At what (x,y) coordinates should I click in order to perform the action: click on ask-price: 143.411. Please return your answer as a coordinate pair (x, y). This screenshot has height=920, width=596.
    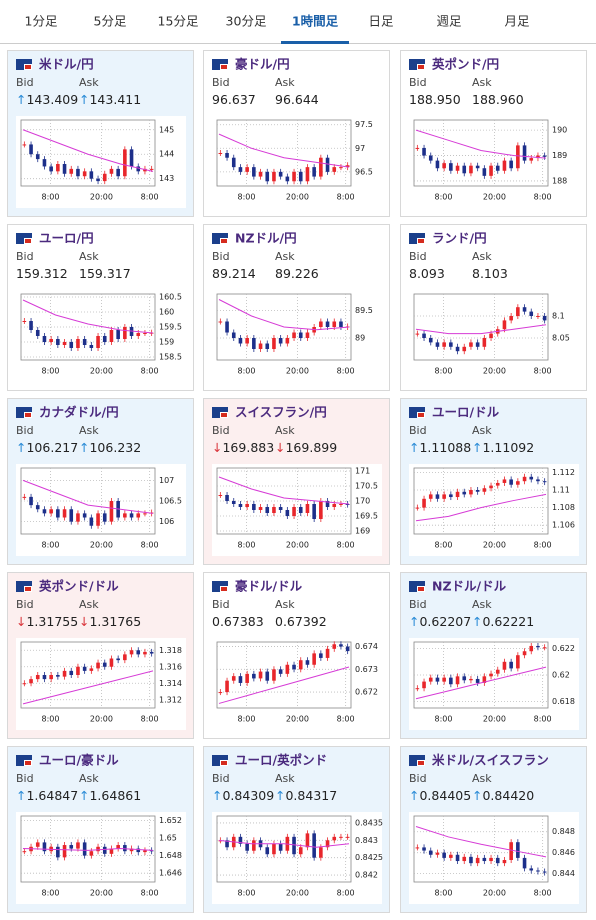
    Looking at the image, I should click on (115, 99).